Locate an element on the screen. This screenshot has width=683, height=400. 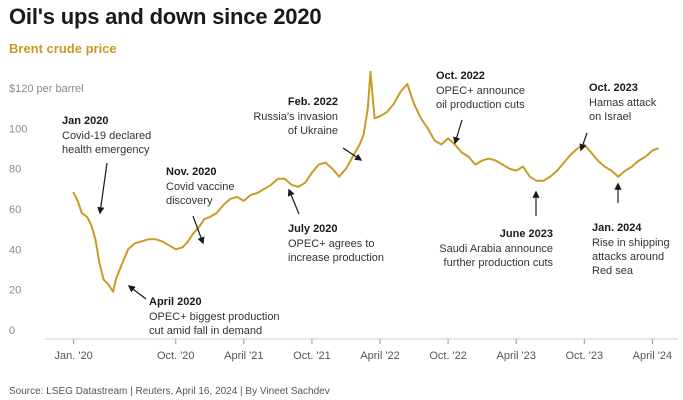
x-tick-label: April '23 is located at coordinates (515, 356).